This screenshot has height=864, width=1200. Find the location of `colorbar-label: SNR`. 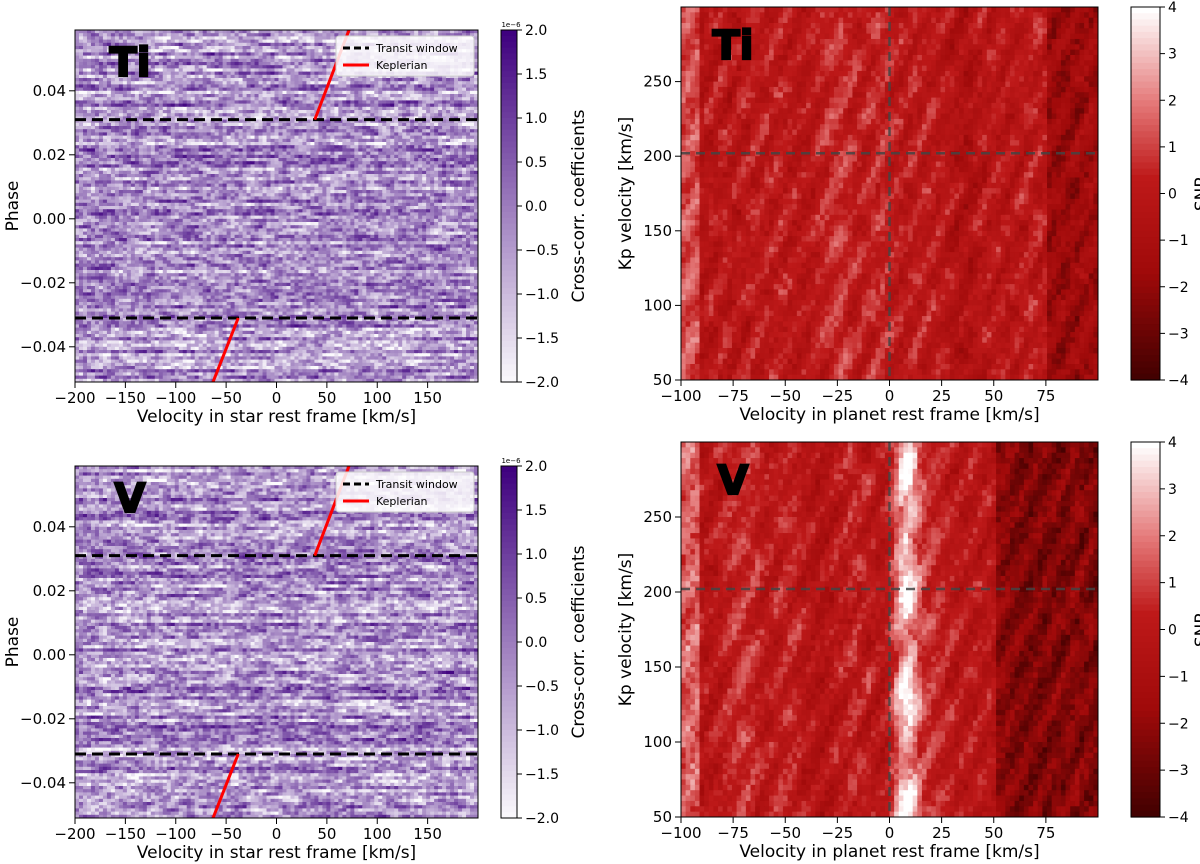

colorbar-label: SNR is located at coordinates (1196, 194).